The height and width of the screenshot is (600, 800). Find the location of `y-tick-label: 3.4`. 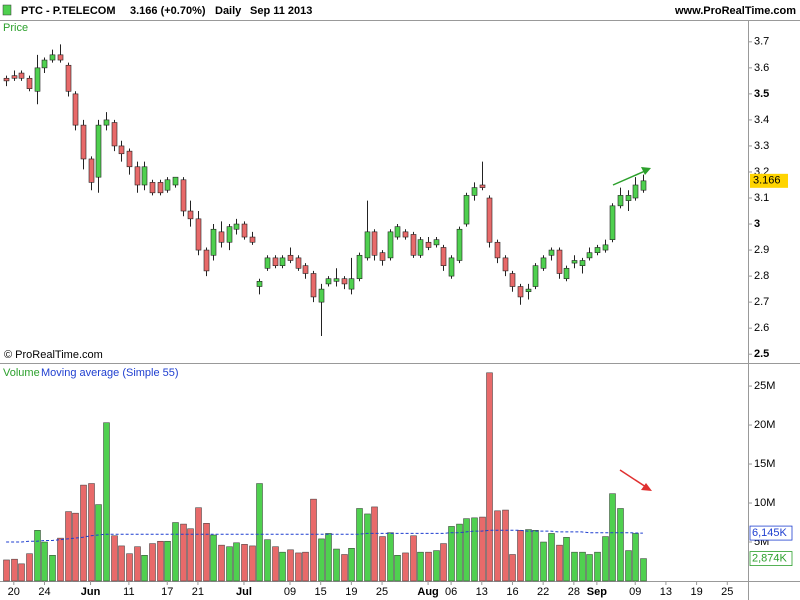

y-tick-label: 3.4 is located at coordinates (761, 120).